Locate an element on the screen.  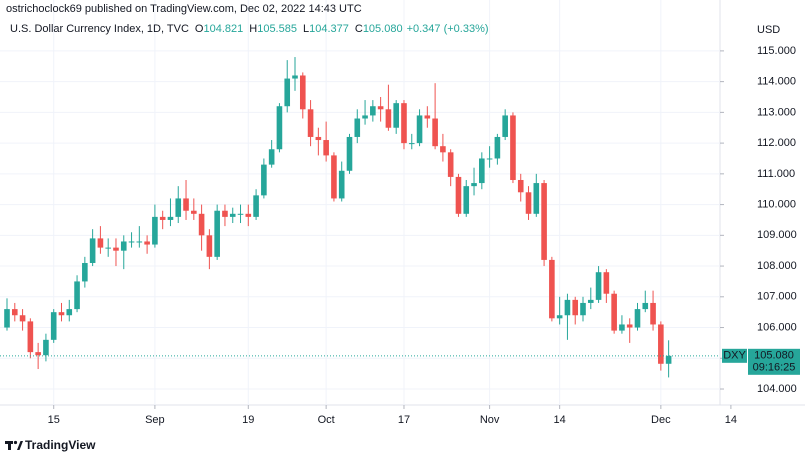
y-tick-label: 109.000 is located at coordinates (777, 235).